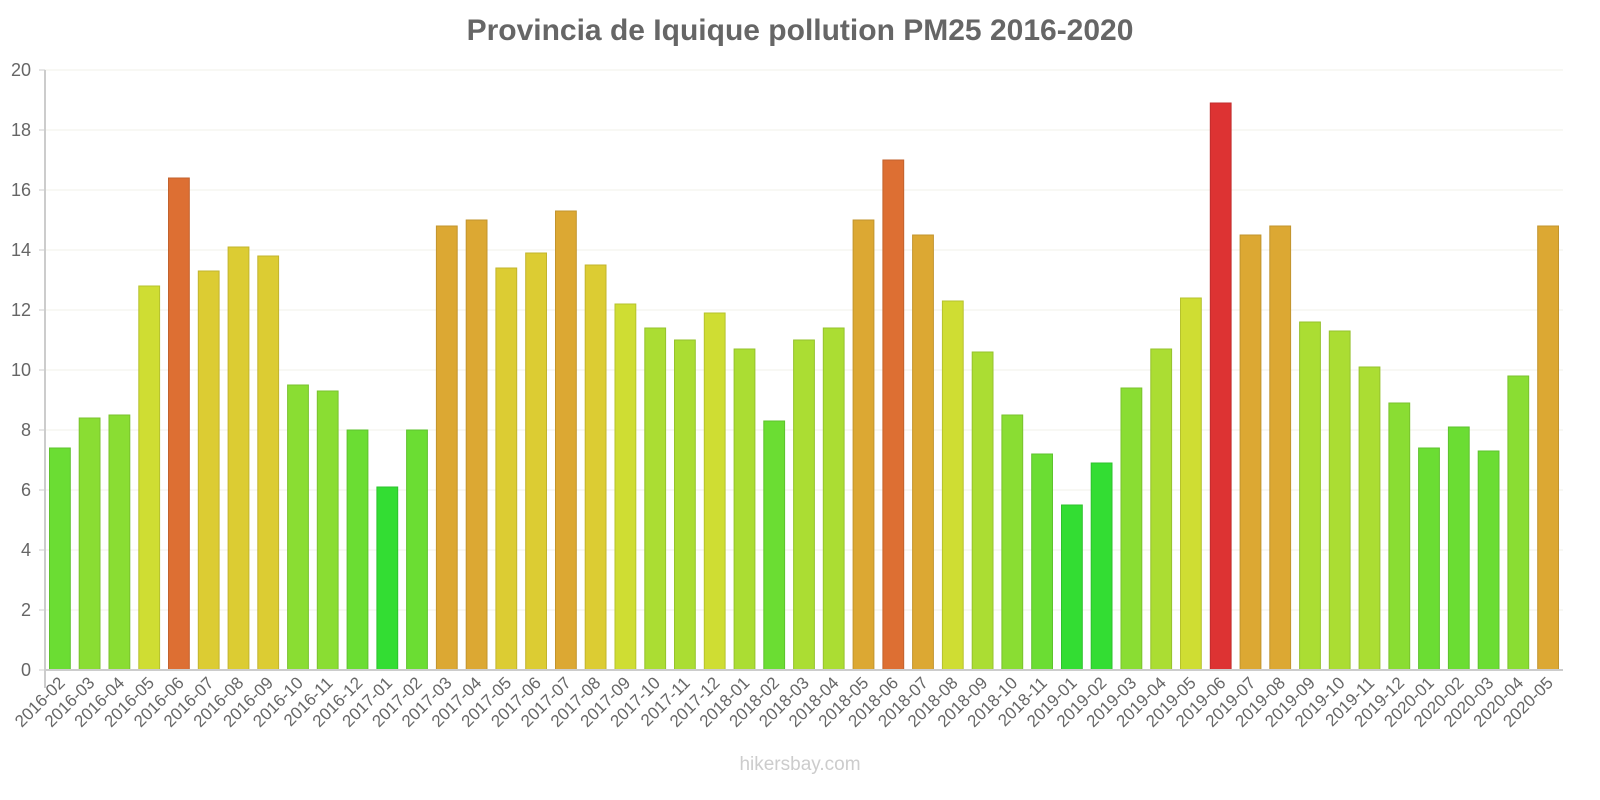 This screenshot has width=1600, height=800. I want to click on y-axis: 0 2 4 6 8 10 12 14 16 18 20, so click(28, 374).